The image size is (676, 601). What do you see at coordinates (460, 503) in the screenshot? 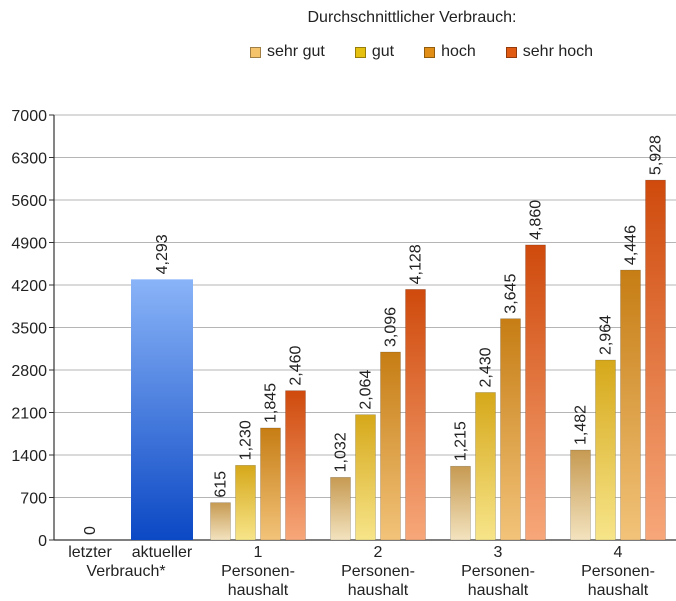
I see `bar-3-sehr-gut` at bounding box center [460, 503].